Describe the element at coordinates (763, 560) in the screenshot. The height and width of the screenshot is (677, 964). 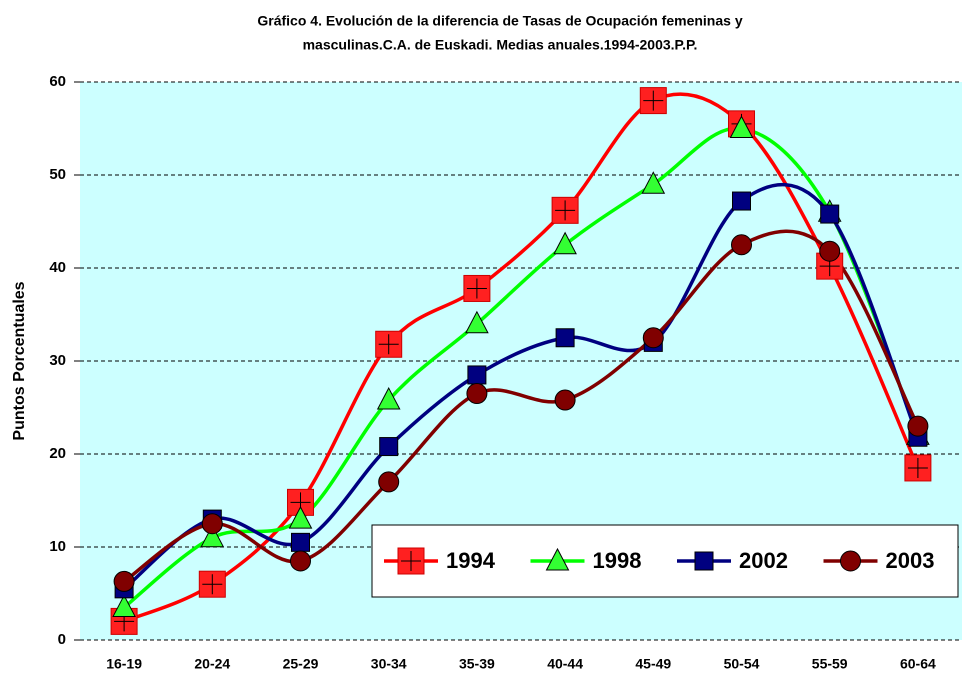
I see `legend-label: 2002` at that location.